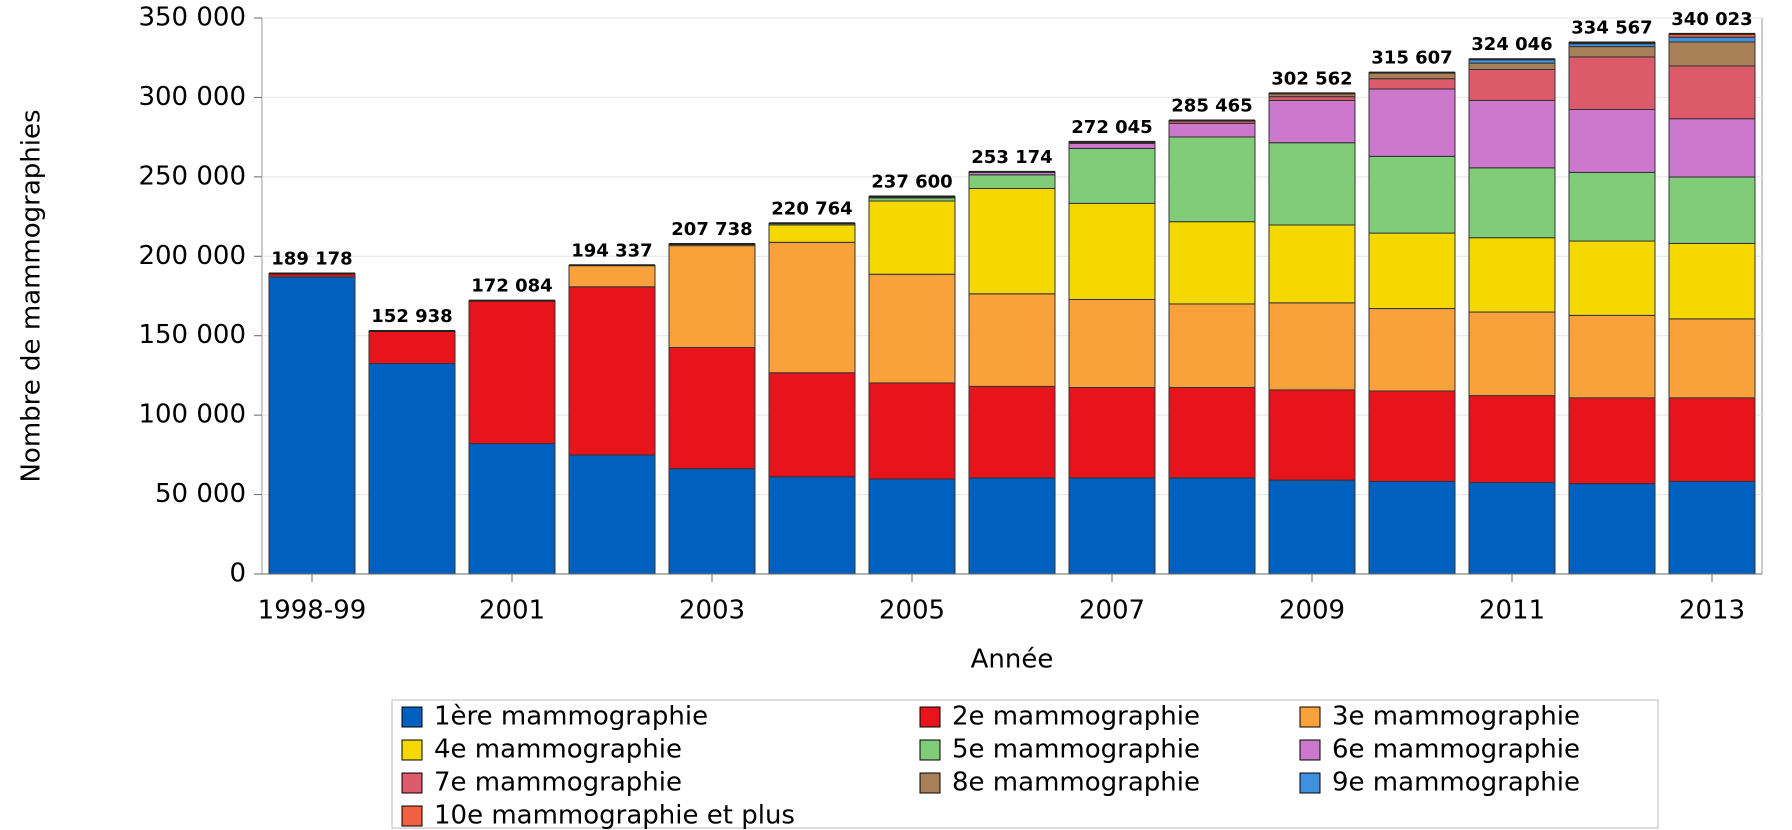  Describe the element at coordinates (558, 750) in the screenshot. I see `legend-label: 4e mammographie` at that location.